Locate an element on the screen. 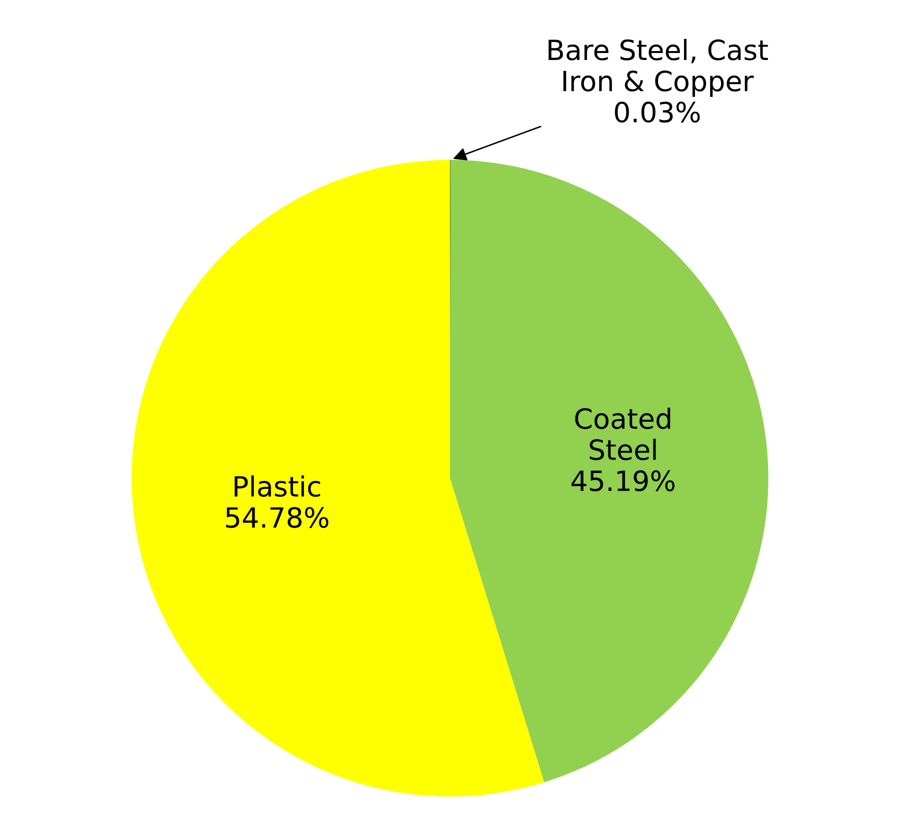 This screenshot has width=900, height=829. slice-label: Bare Steel, Cast Iron & Copper is located at coordinates (658, 67).